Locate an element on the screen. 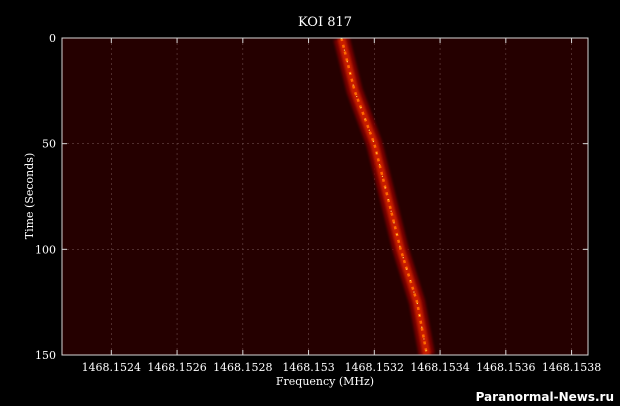  y-tick-label: 0 is located at coordinates (52, 38).